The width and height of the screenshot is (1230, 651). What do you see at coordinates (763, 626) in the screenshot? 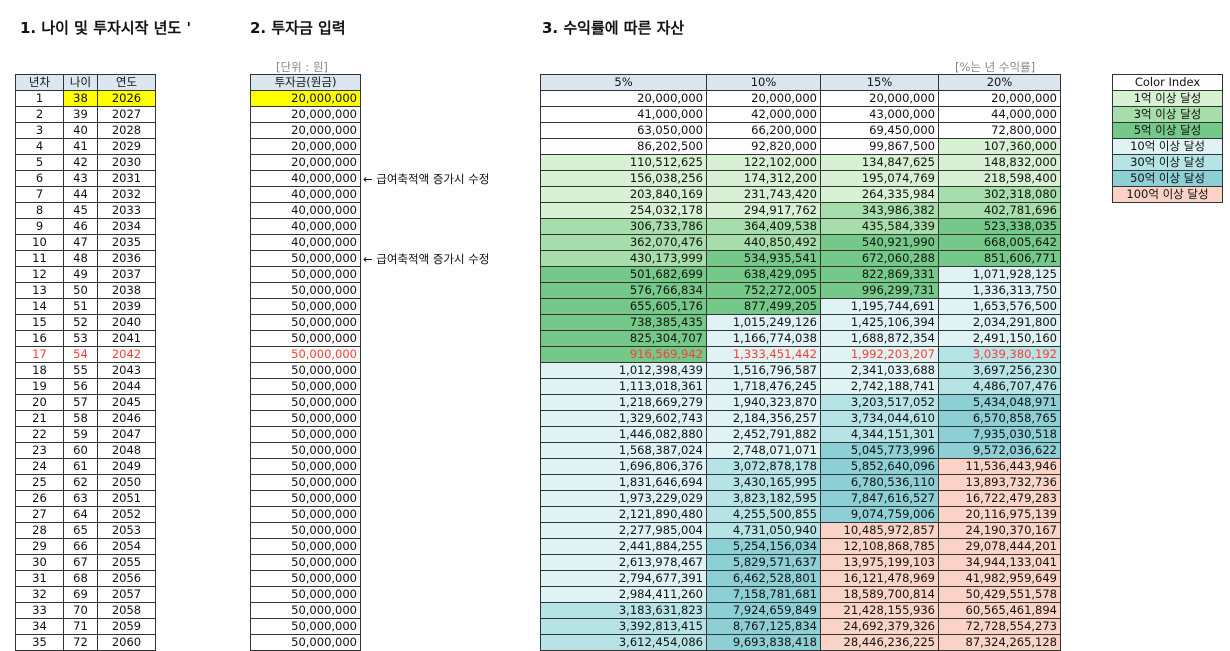
I see `value-cell: 8,767,125,834` at bounding box center [763, 626].